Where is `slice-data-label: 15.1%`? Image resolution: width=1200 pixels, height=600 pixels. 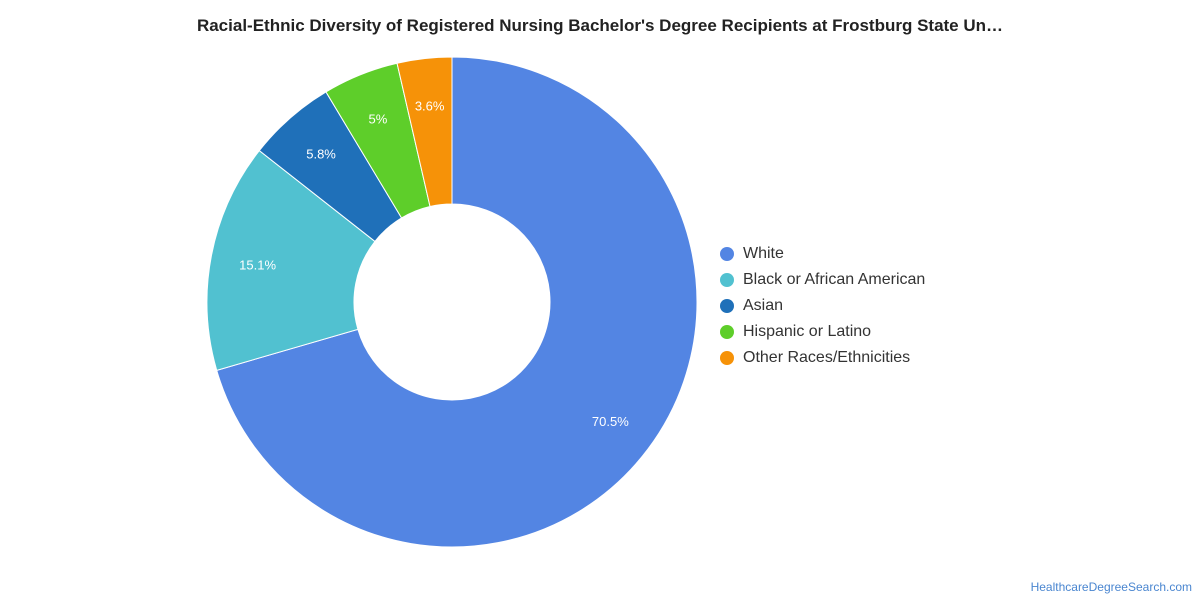
slice-data-label: 15.1% is located at coordinates (257, 264).